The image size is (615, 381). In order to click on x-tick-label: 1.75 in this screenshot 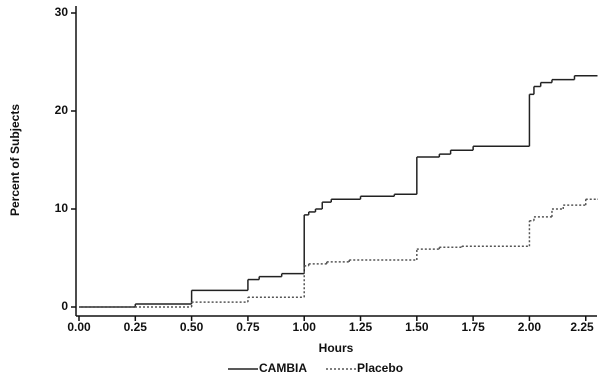, I will do `click(473, 327)`.